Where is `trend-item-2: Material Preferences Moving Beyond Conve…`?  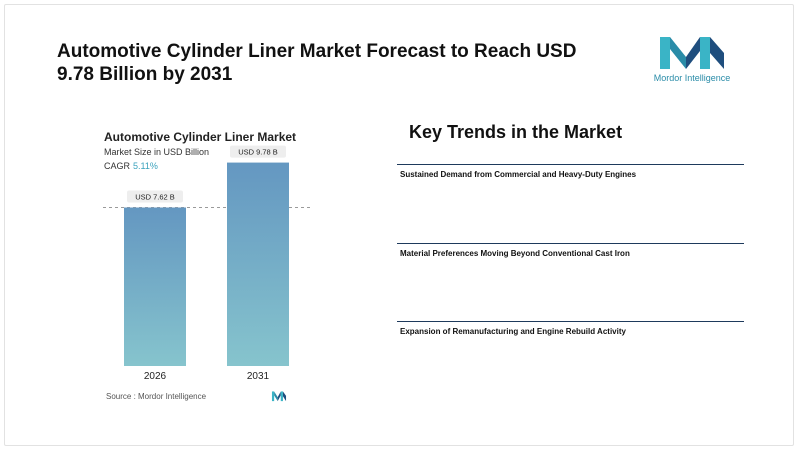 trend-item-2: Material Preferences Moving Beyond Conve… is located at coordinates (515, 253).